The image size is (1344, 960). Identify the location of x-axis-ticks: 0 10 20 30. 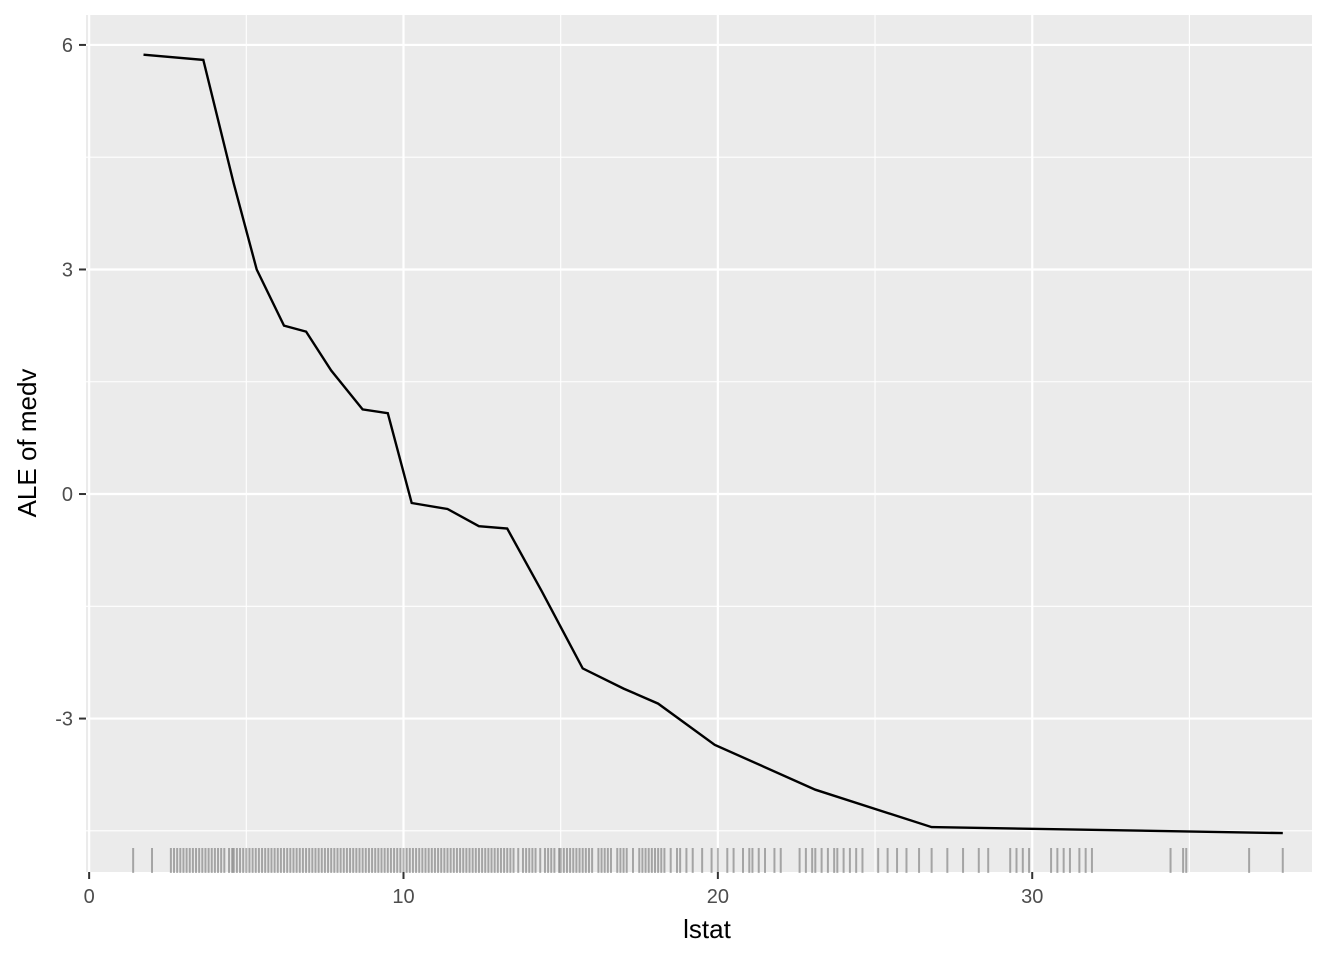
(563, 890).